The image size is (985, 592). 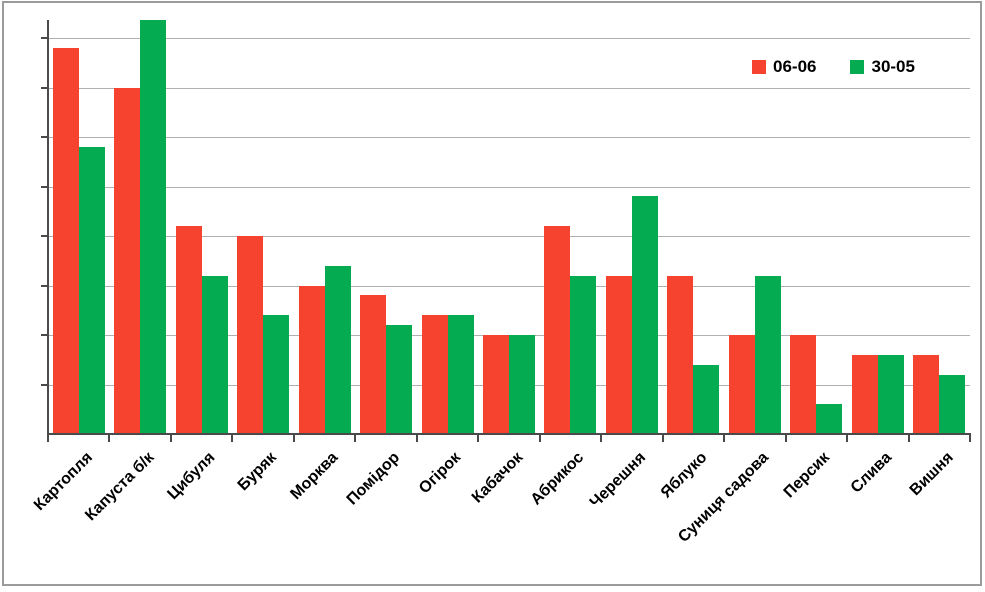 I want to click on x-axis-label: Буряк, so click(x=257, y=472).